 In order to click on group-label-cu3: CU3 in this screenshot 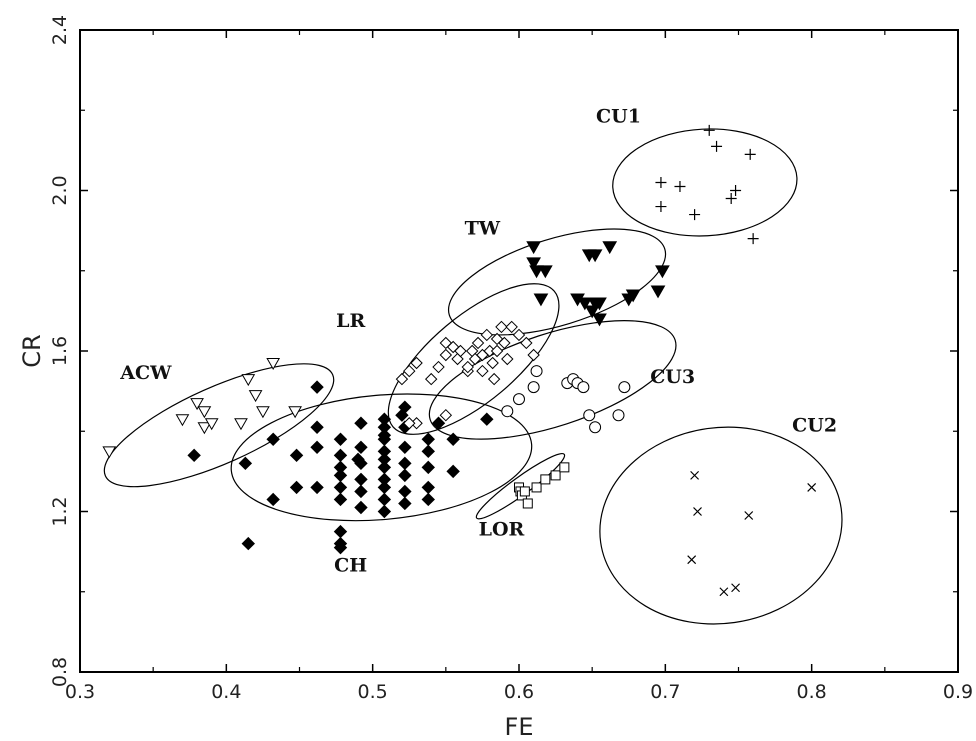, I will do `click(672, 377)`.